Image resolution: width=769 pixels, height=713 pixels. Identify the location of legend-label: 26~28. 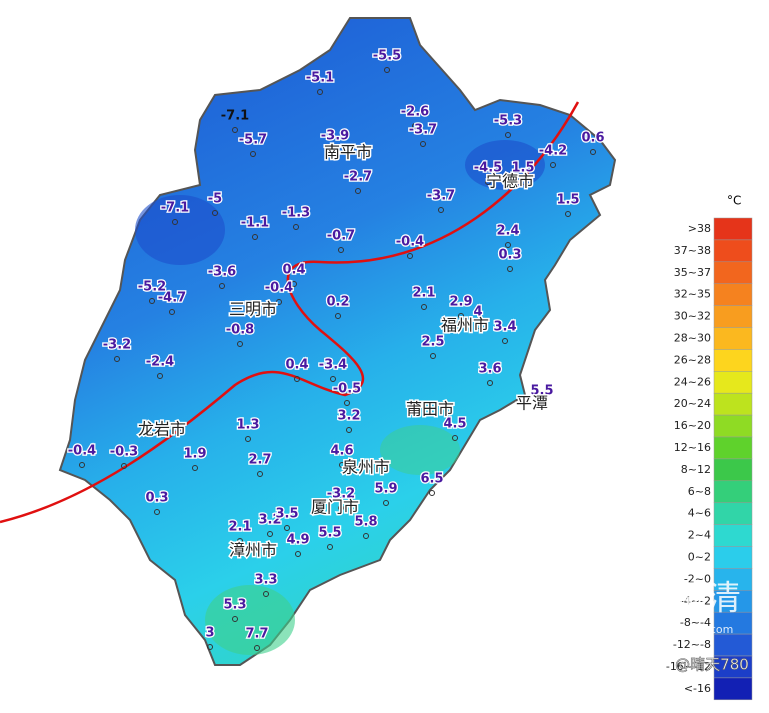
(692, 359).